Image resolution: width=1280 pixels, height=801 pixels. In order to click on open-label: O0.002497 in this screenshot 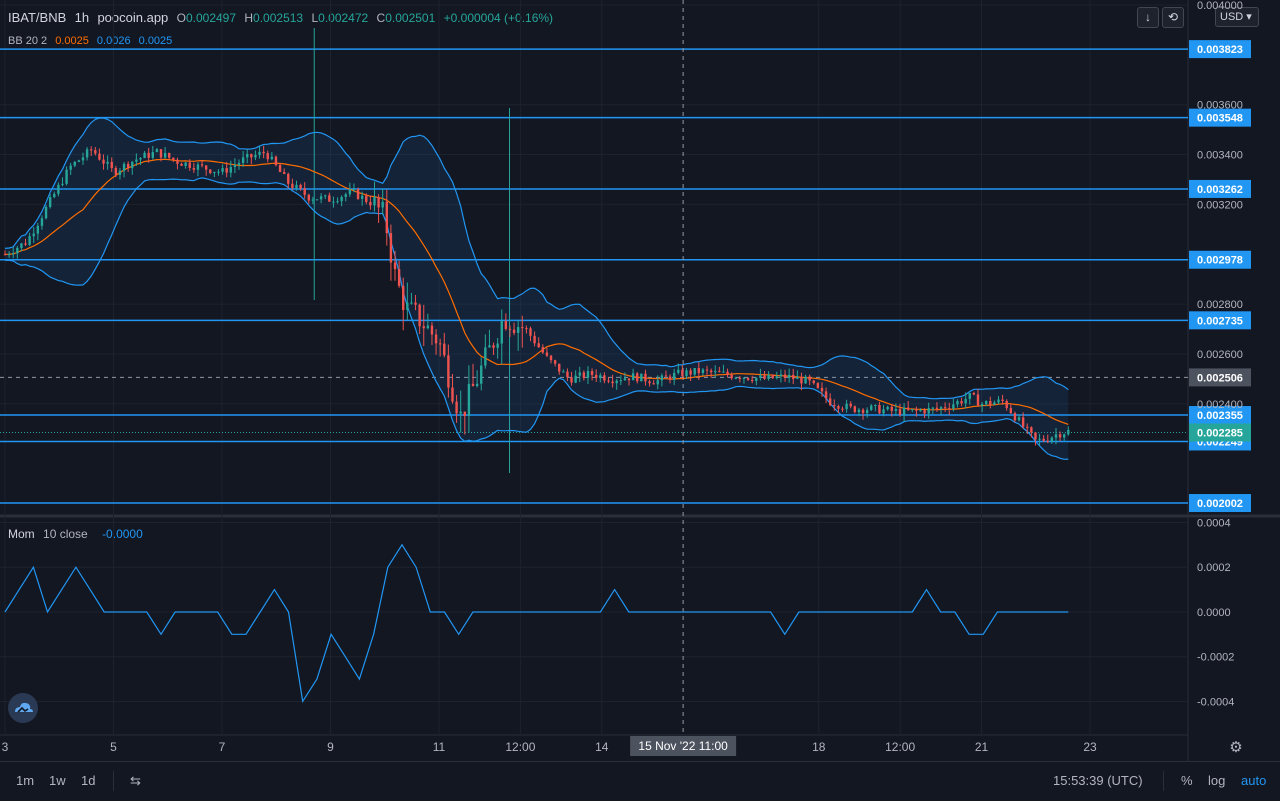, I will do `click(206, 18)`.